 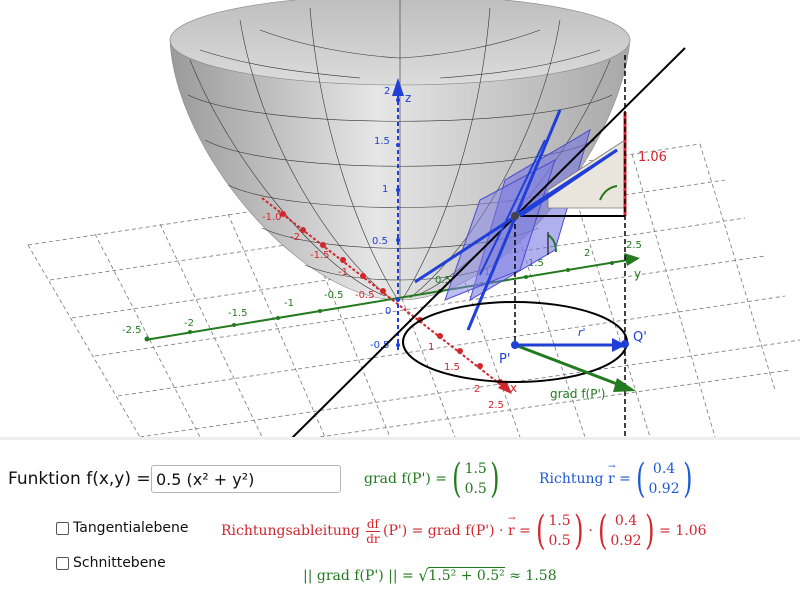 What do you see at coordinates (515, 345) in the screenshot?
I see `point-P-prime` at bounding box center [515, 345].